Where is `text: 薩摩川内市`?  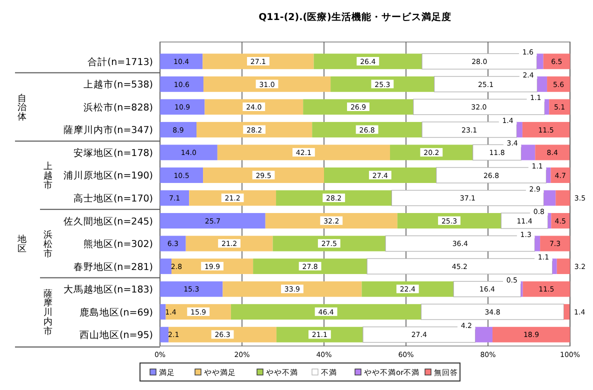
text: 薩摩川内市 is located at coordinates (48, 313).